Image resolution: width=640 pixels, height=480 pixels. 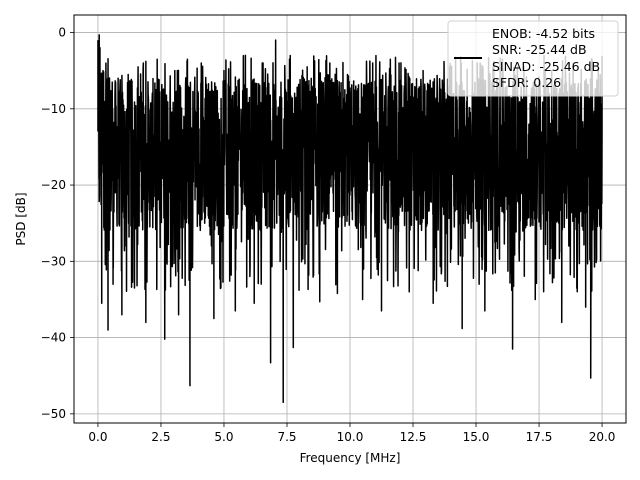 What do you see at coordinates (160, 437) in the screenshot?
I see `x-tick-label: 2.5` at bounding box center [160, 437].